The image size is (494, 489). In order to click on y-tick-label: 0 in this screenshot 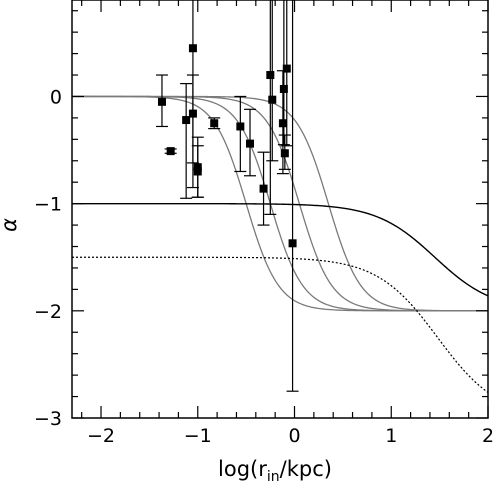, I will do `click(56, 97)`.